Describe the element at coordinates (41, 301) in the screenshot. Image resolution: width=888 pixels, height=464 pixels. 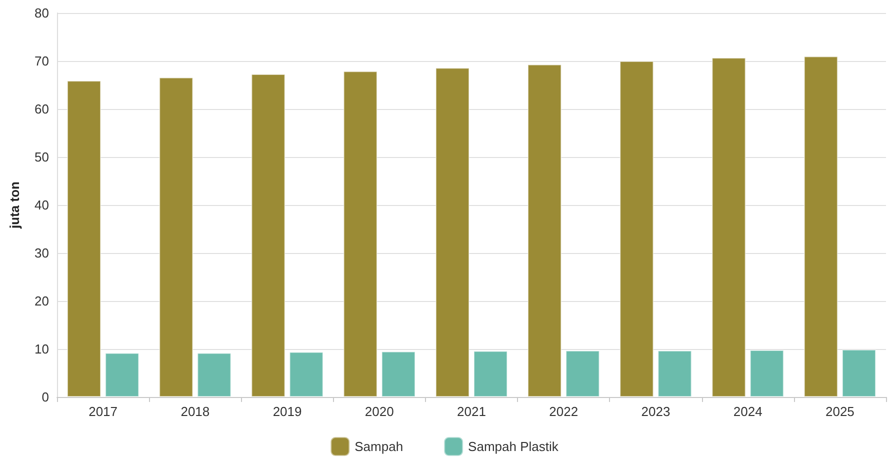
I see `y-tick-label: 20` at that location.